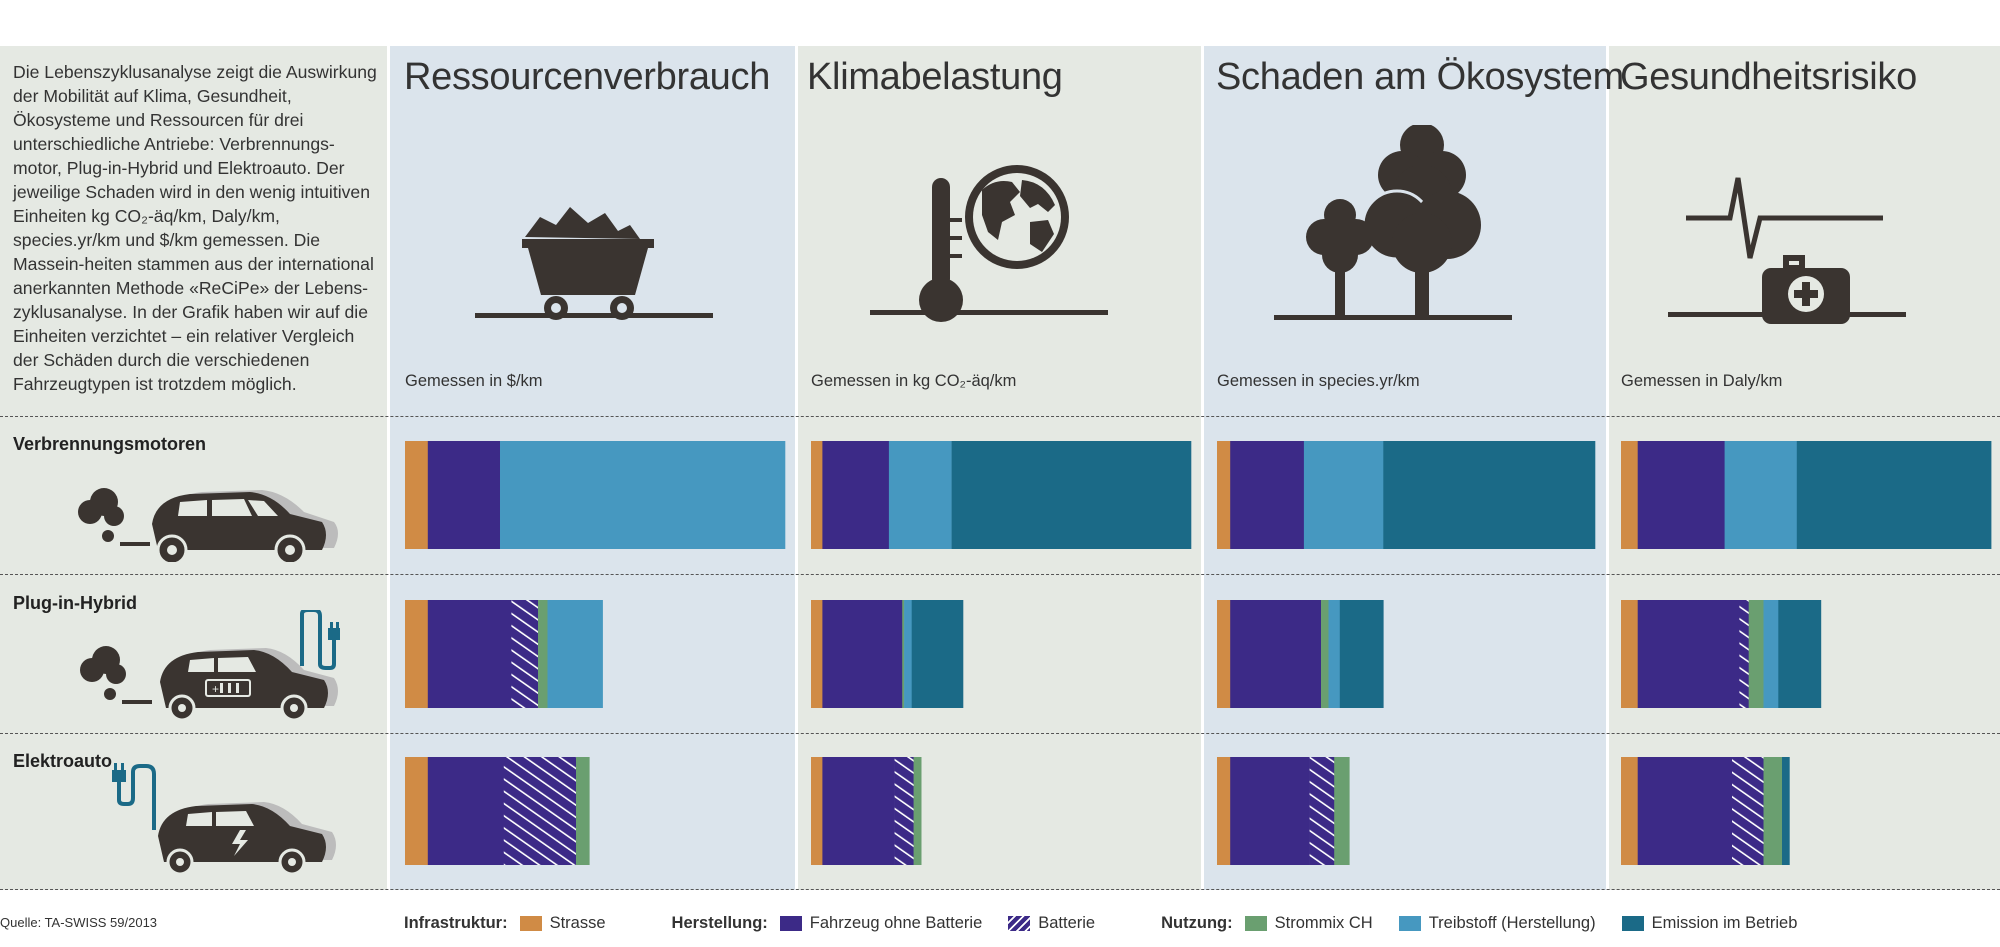  I want to click on legend-swatch-batterie, so click(1019, 923).